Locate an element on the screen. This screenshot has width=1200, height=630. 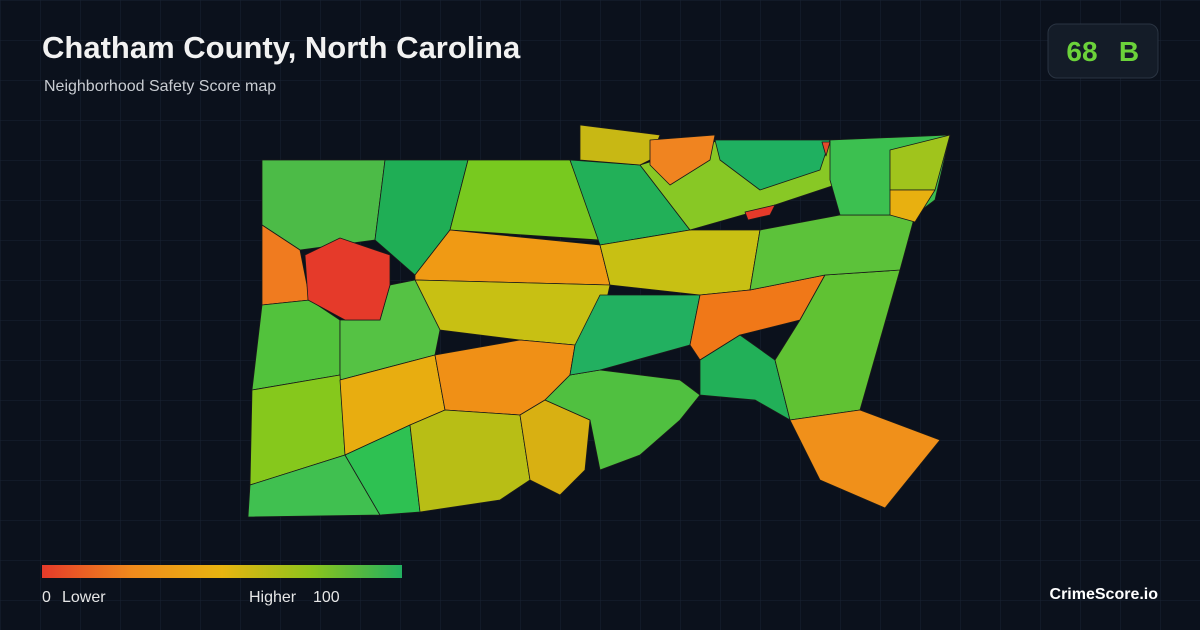
score-grade: B is located at coordinates (1129, 51).